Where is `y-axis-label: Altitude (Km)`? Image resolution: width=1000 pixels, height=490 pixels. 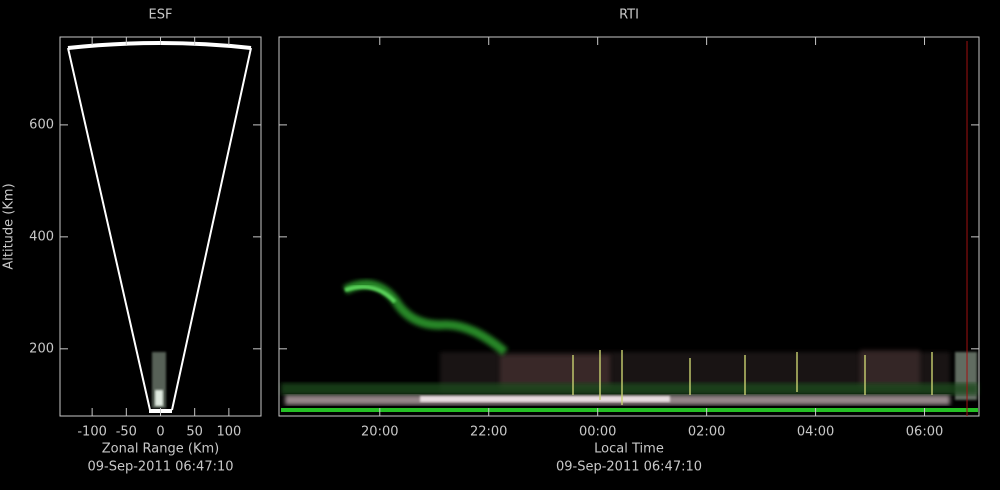
y-axis-label: Altitude (Km) is located at coordinates (9, 226).